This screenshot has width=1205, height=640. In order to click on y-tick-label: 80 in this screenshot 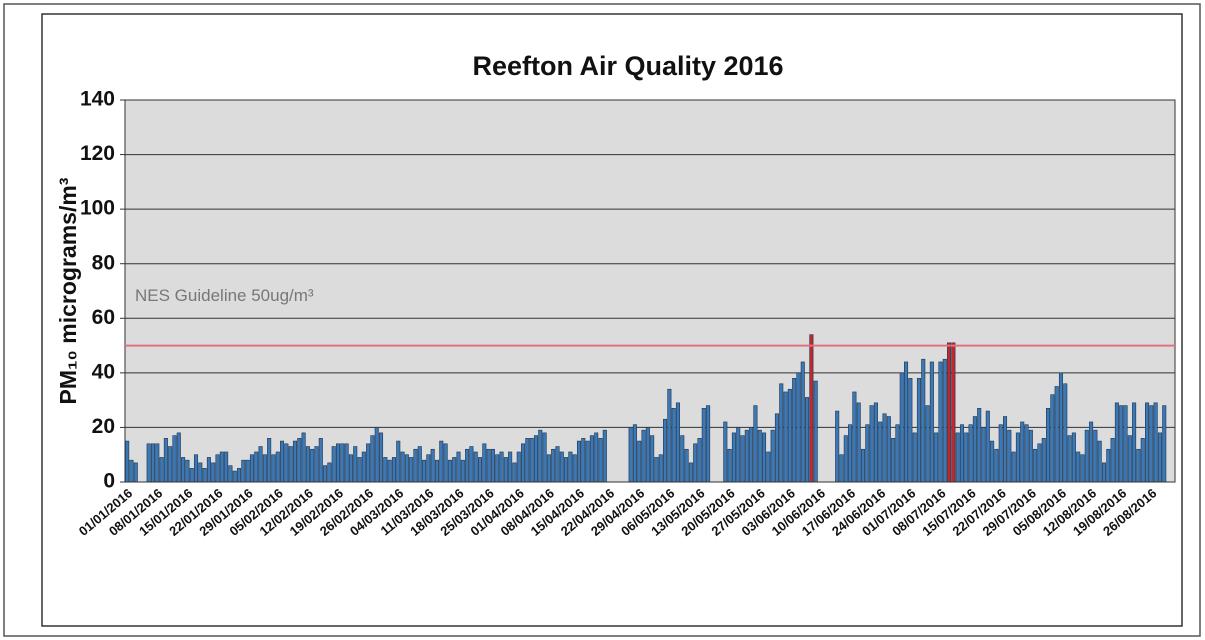, I will do `click(103, 262)`.